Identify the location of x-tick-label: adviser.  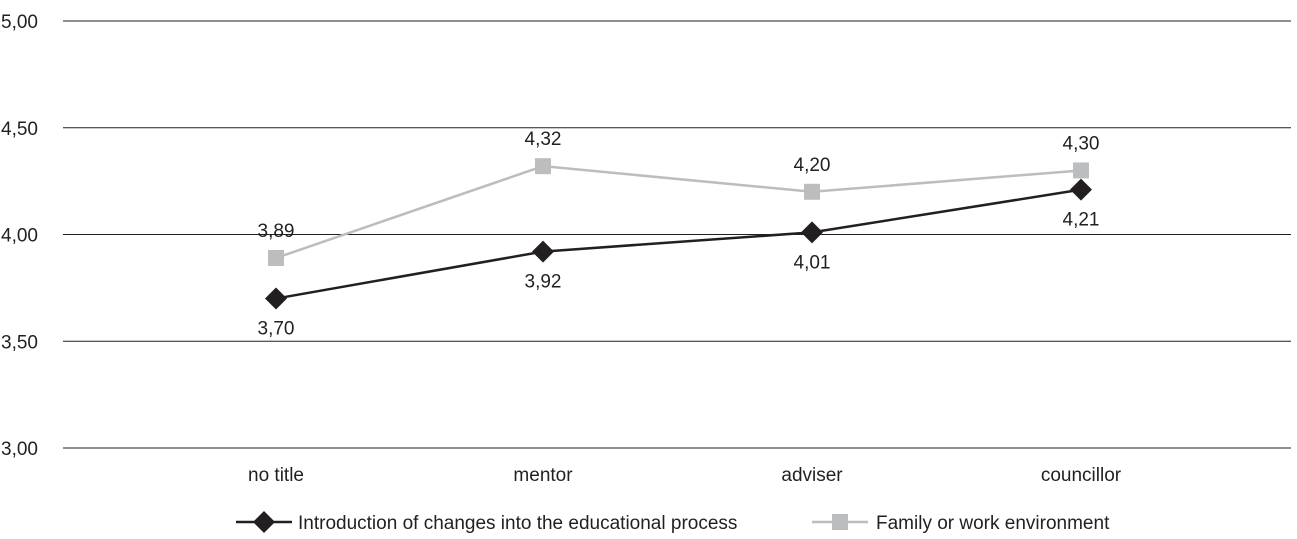
(812, 475).